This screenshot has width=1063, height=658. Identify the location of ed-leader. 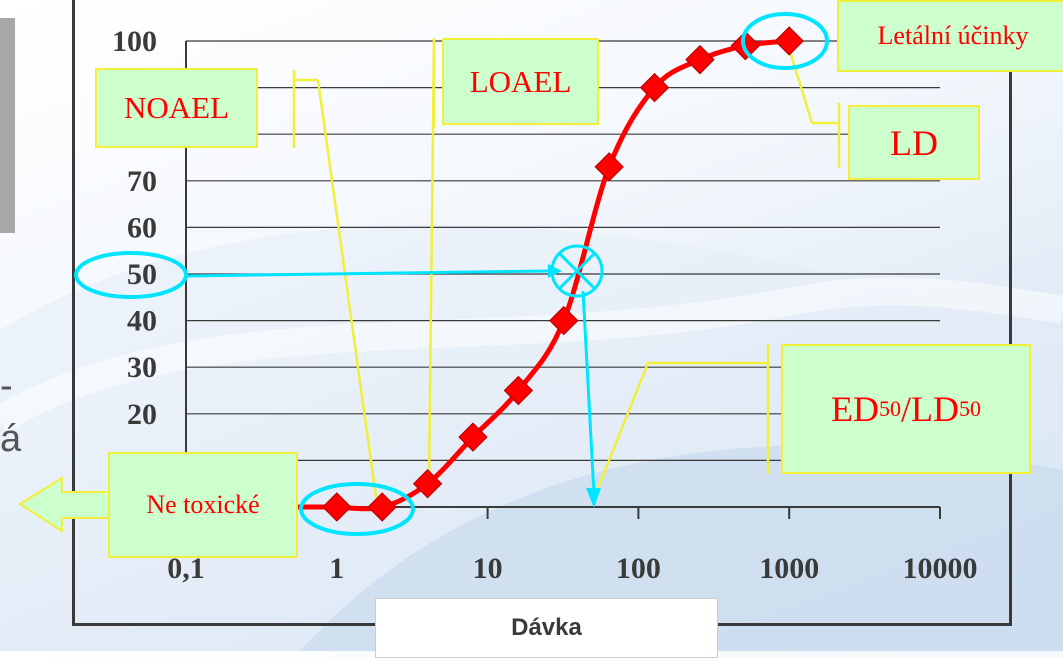
(623, 425).